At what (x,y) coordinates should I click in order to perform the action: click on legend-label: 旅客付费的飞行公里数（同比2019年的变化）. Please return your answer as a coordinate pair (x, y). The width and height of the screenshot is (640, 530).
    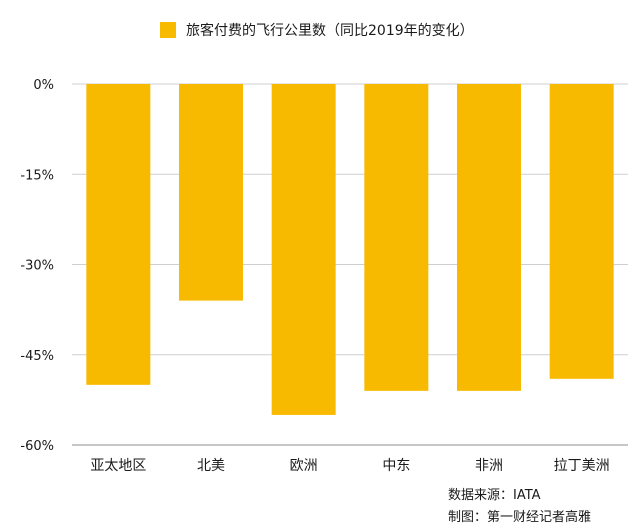
    Looking at the image, I should click on (330, 30).